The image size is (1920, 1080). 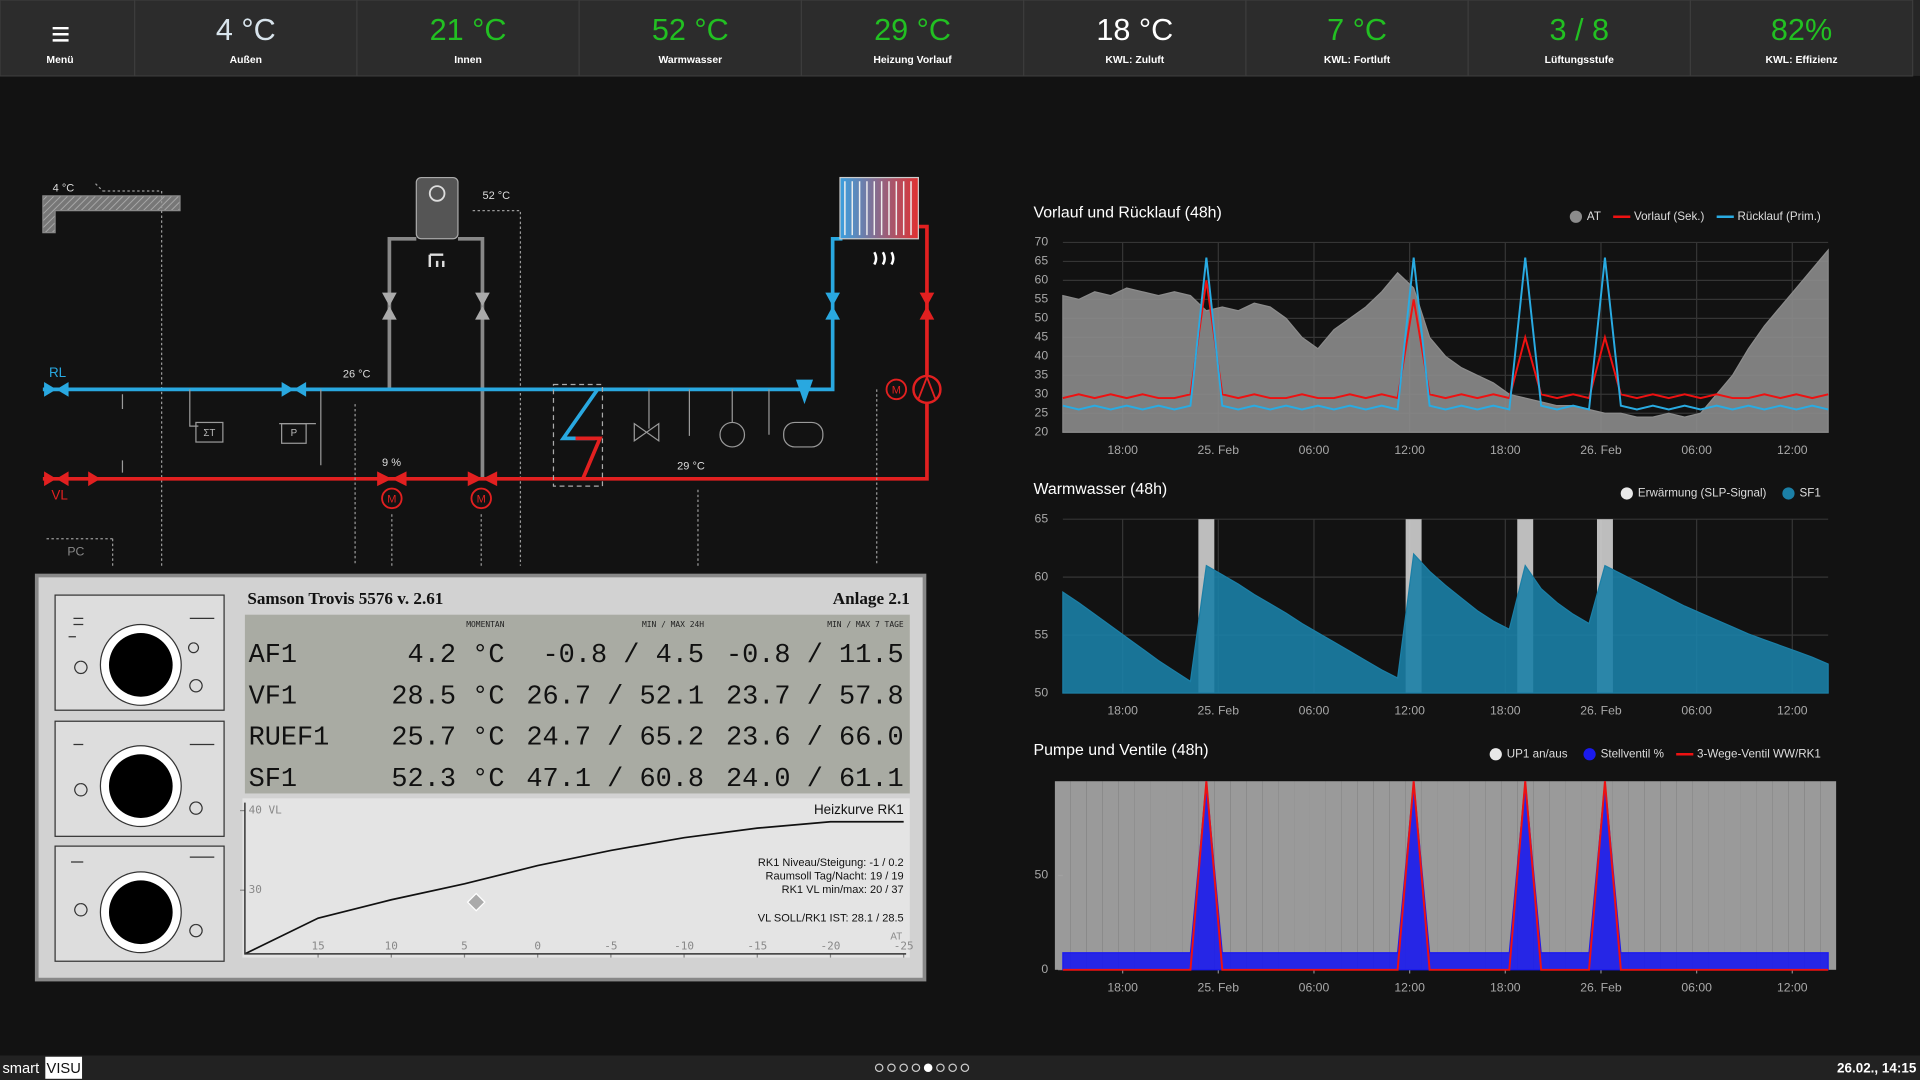 I want to click on pc-label: PC, so click(x=75, y=551).